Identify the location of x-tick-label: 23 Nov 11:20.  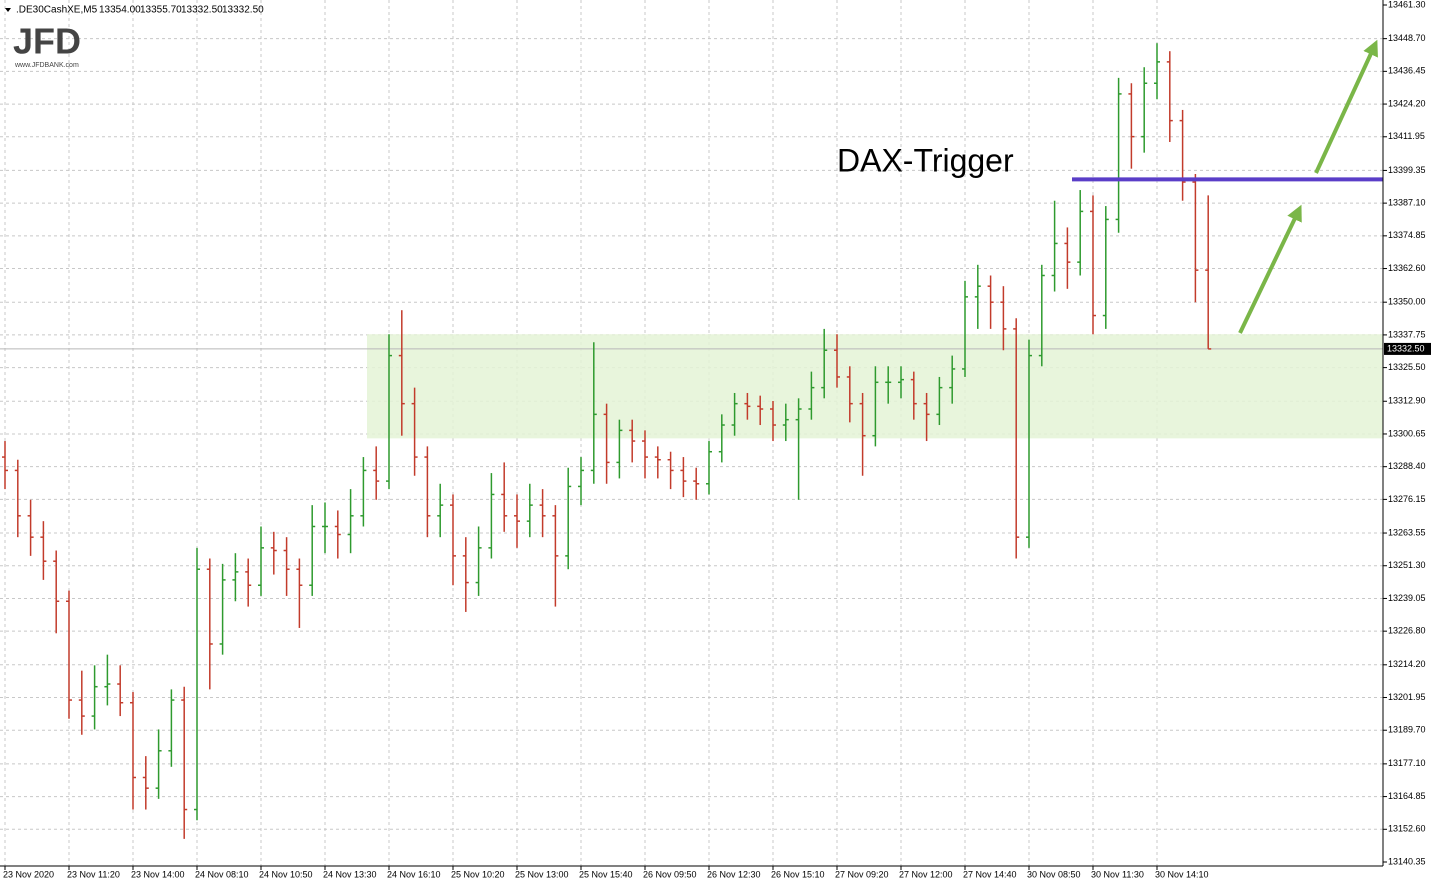
(93, 874).